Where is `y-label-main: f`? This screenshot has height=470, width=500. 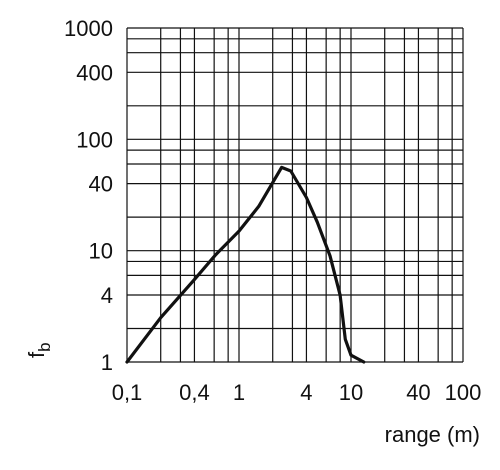 y-label-main: f is located at coordinates (36, 354).